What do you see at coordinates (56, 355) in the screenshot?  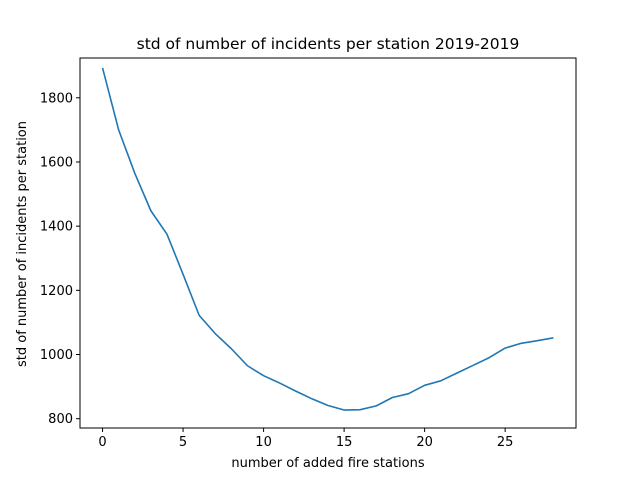 I see `y-tick-label: 1000` at bounding box center [56, 355].